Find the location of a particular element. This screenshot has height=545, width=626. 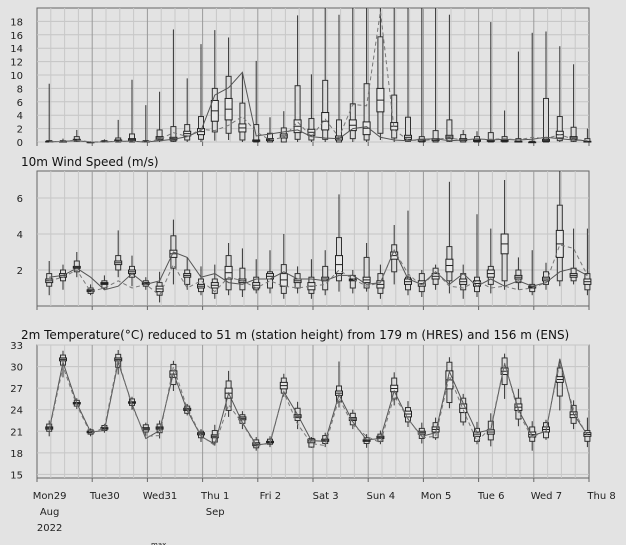

x-tick-label: Tue30 is located at coordinates (104, 496).